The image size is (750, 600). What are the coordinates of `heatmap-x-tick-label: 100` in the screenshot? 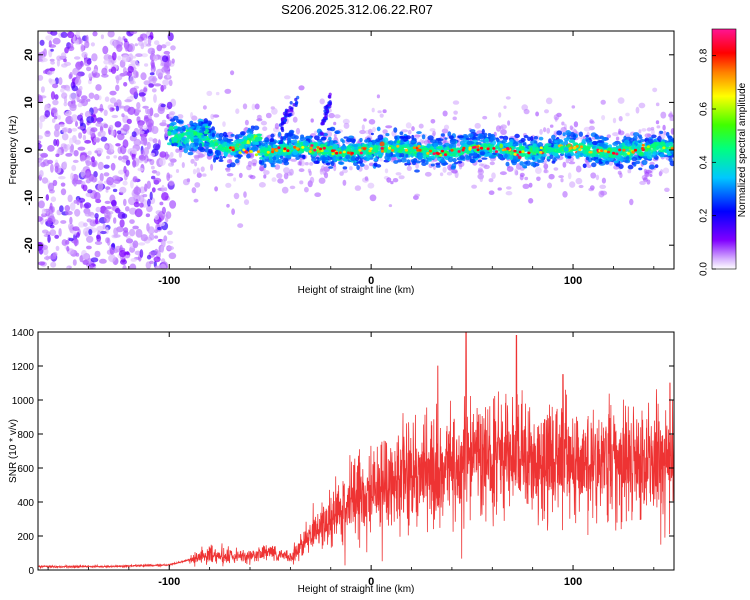 It's located at (573, 281).